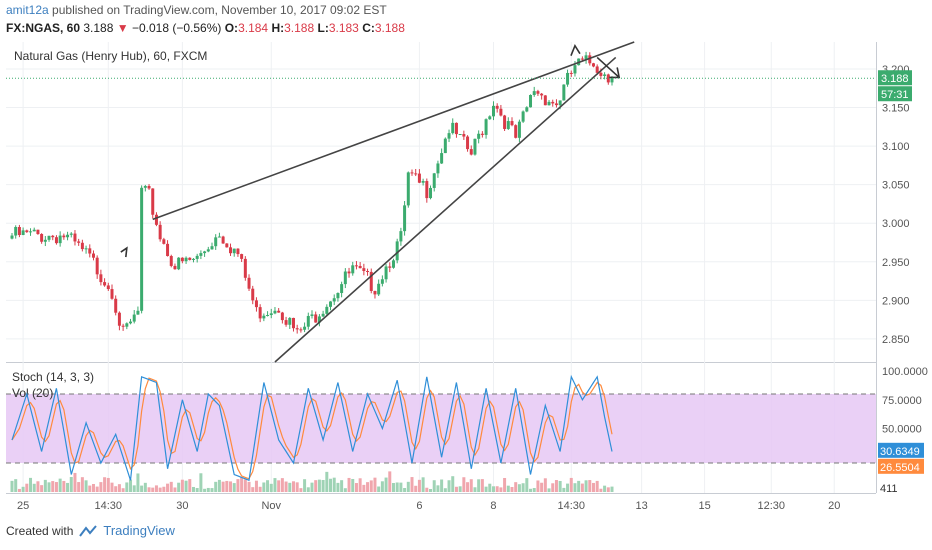 Image resolution: width=932 pixels, height=550 pixels. I want to click on change-down-icon: ▼, so click(122, 28).